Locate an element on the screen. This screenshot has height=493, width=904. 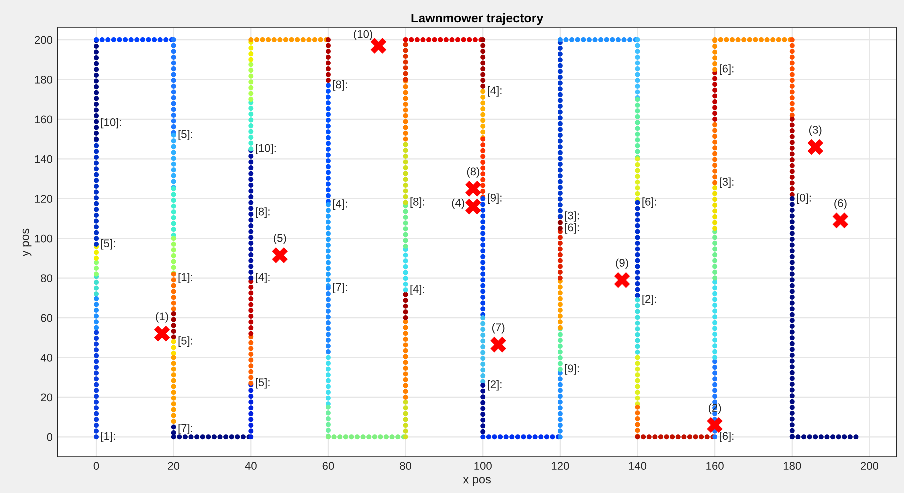
annotation: (6) is located at coordinates (840, 204).